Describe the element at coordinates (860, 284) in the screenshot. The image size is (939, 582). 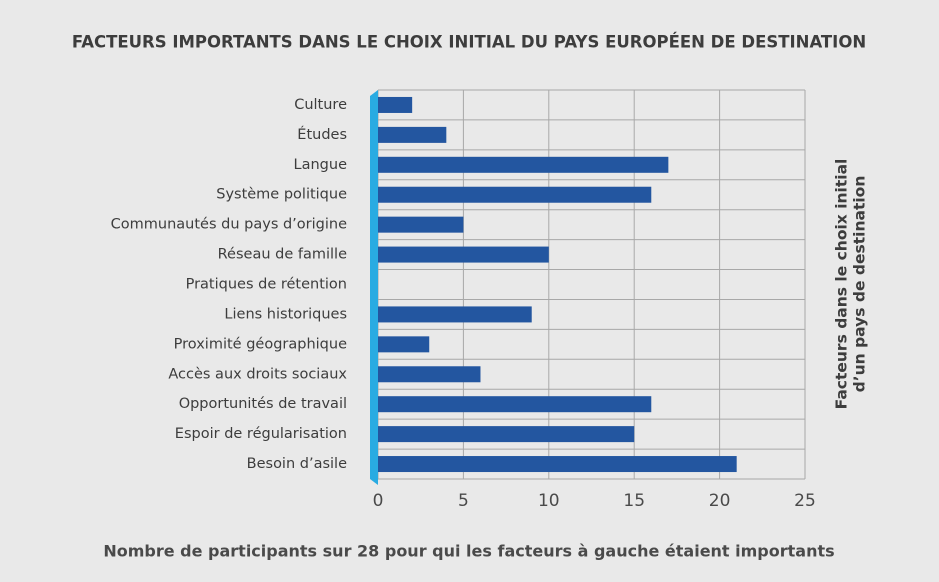
I see `y2-axis-label-line: d’un pays de destination` at that location.